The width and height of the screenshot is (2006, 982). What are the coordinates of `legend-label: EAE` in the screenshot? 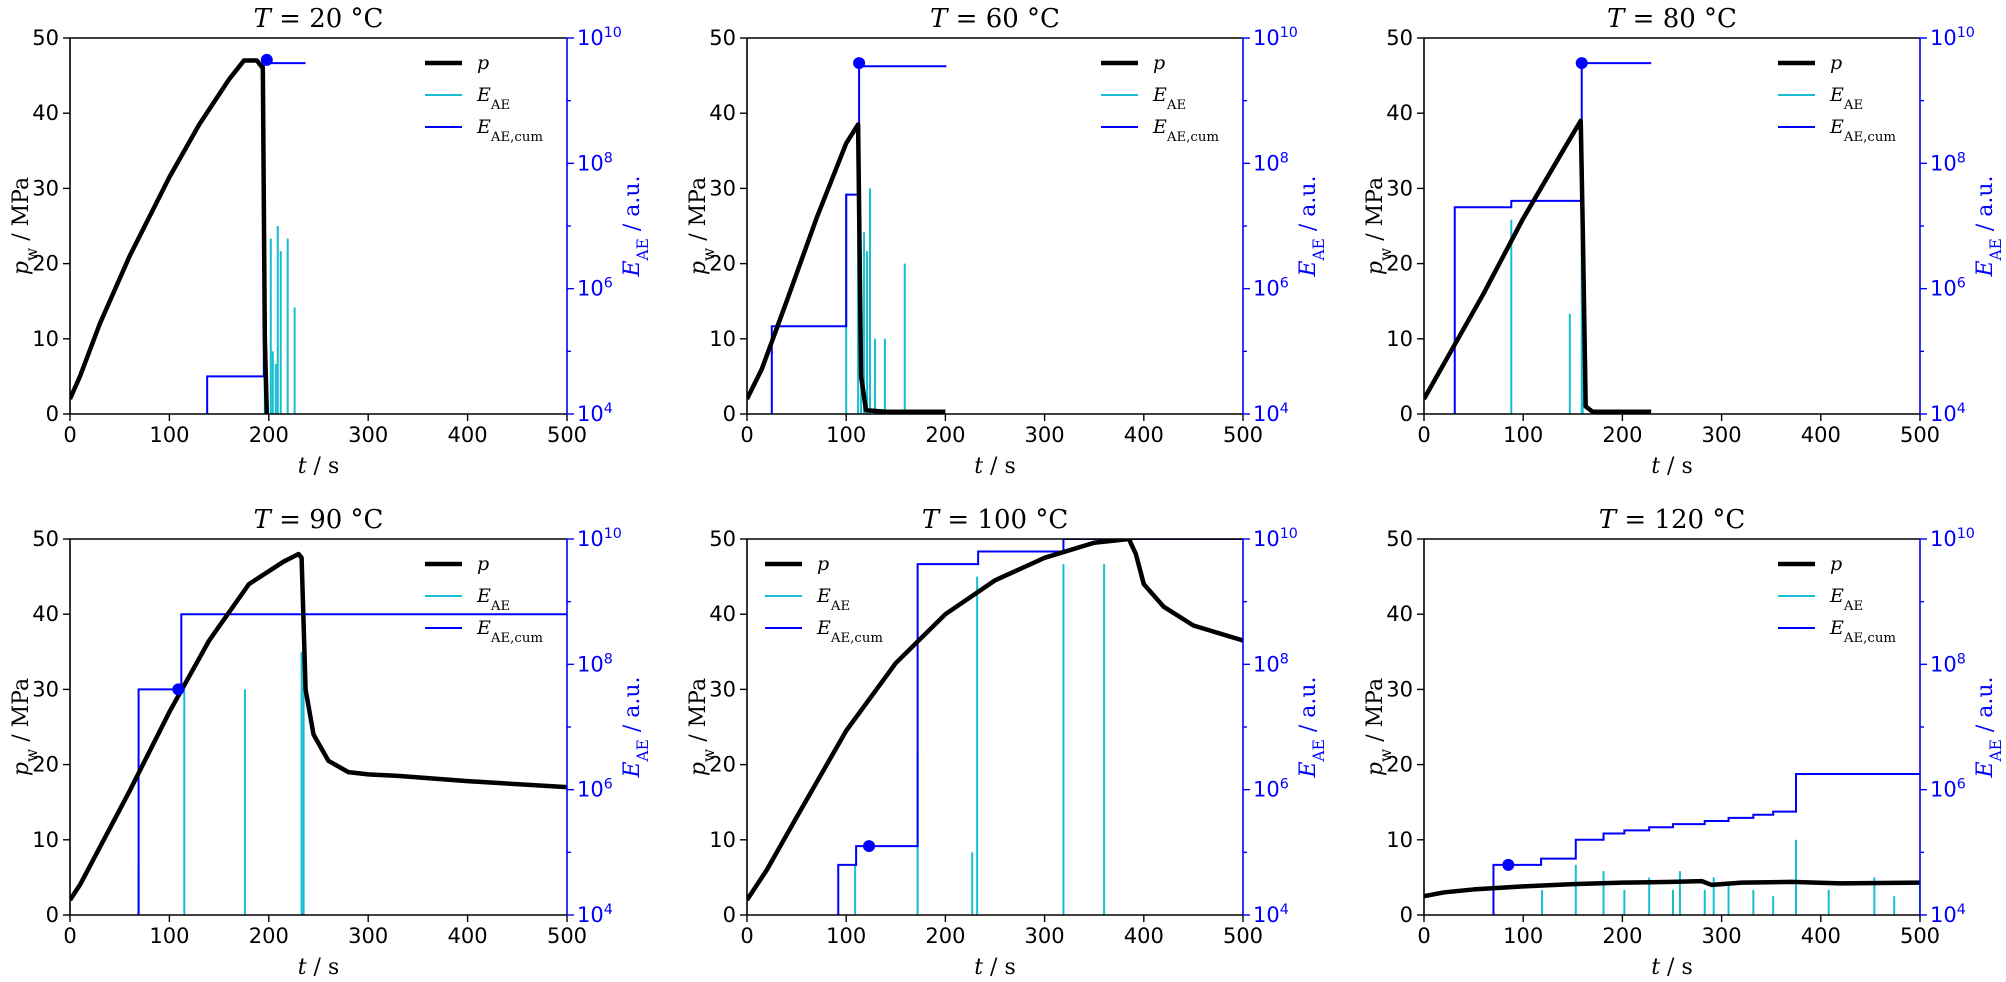 It's located at (493, 599).